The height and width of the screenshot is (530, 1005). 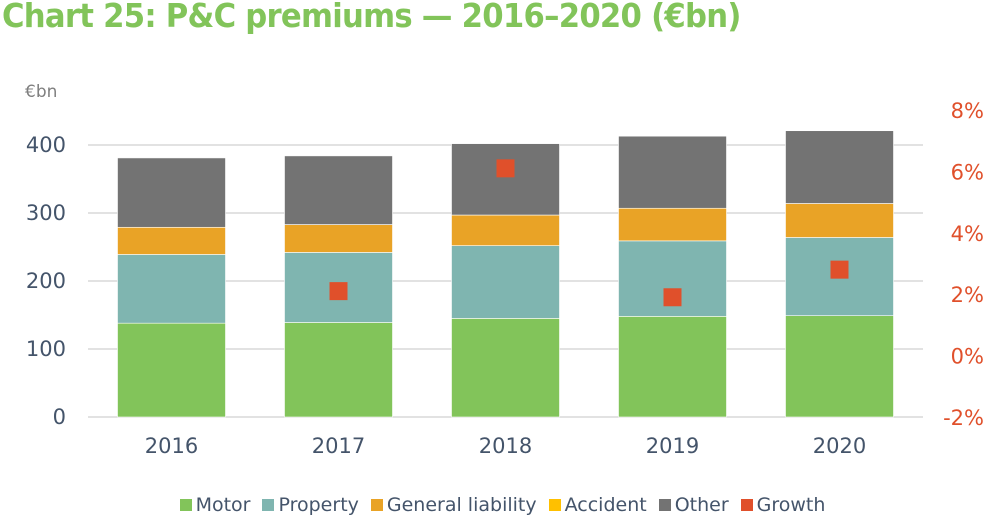 I want to click on legend-item: Accident, so click(x=597, y=505).